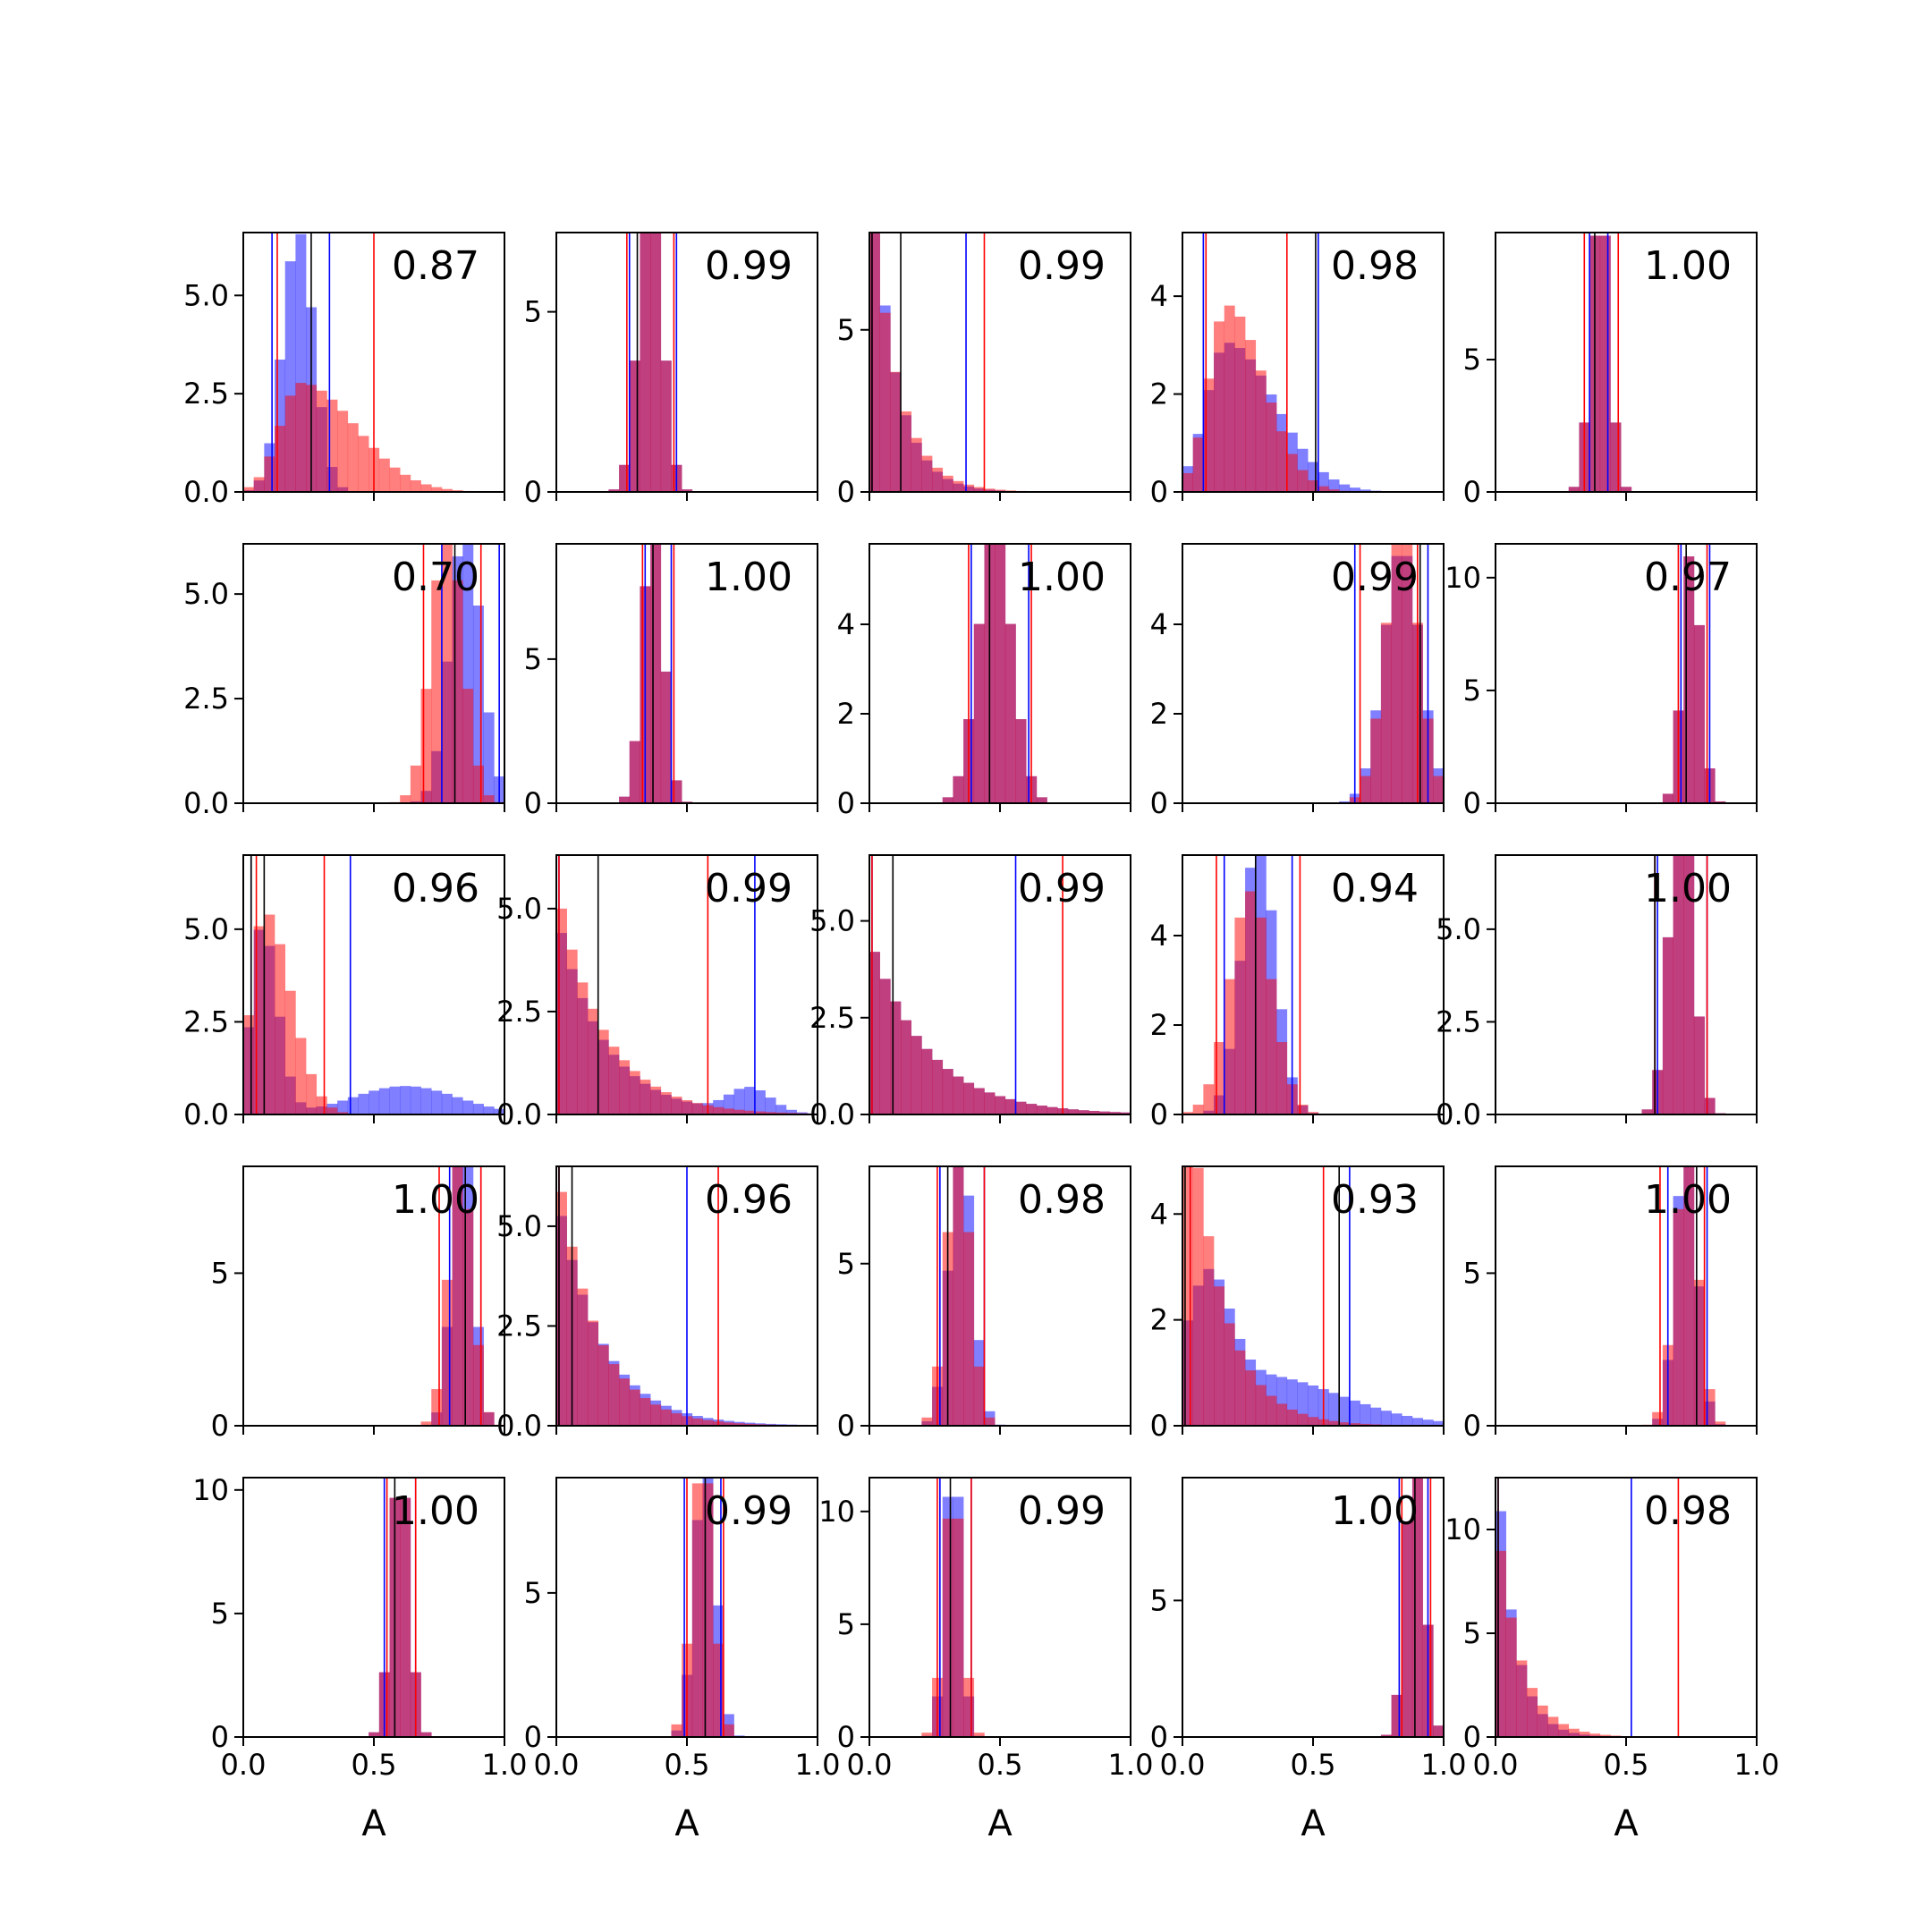 The image size is (1932, 1932). Describe the element at coordinates (358, 1304) in the screenshot. I see `panel-16: 051.00` at that location.